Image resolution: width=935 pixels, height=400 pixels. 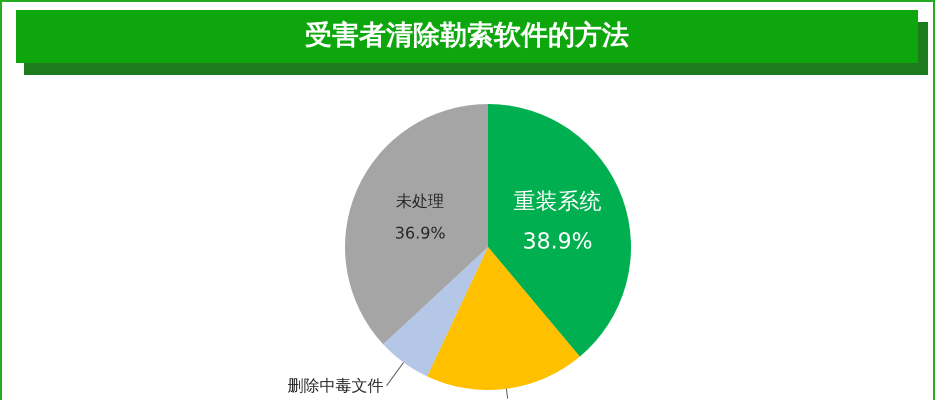 I want to click on slice-label: 未处理, so click(x=420, y=200).